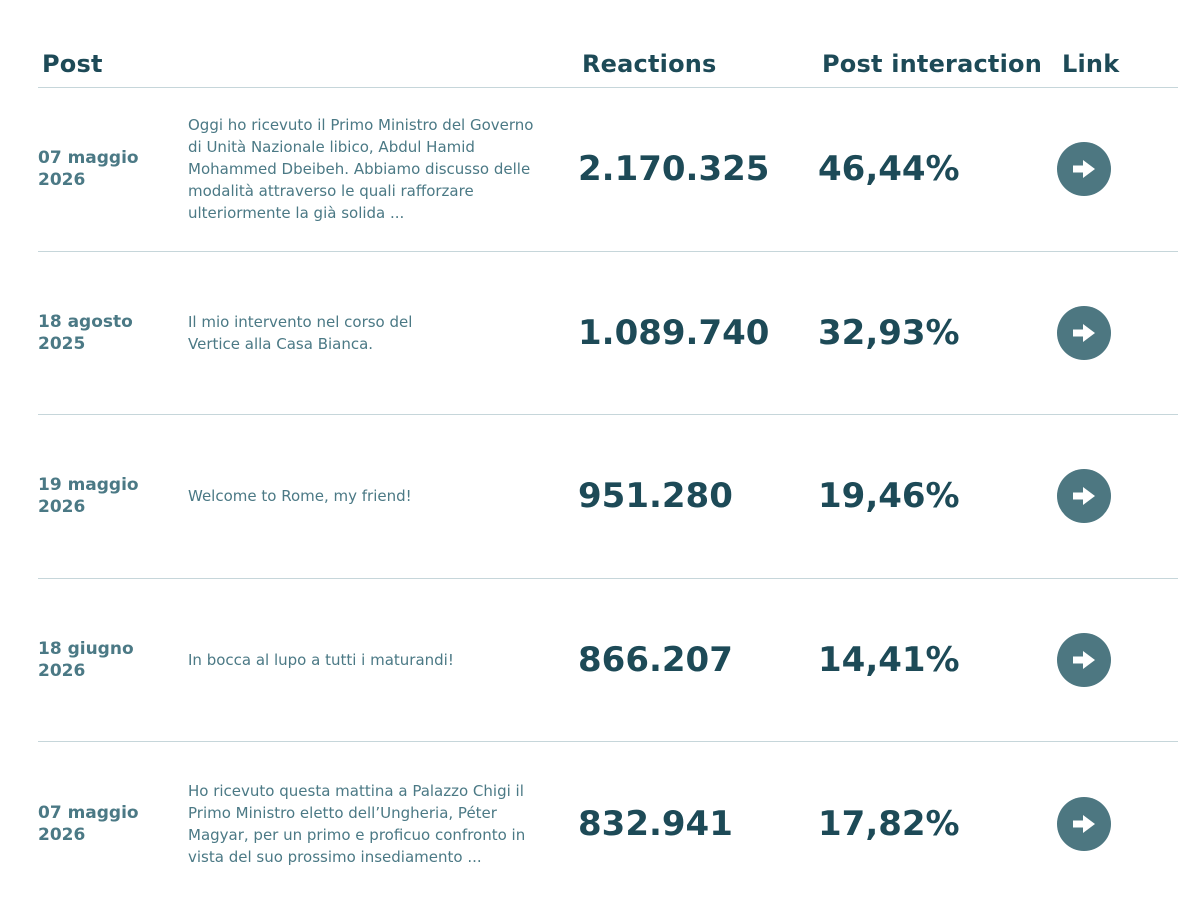 This screenshot has height=906, width=1200. What do you see at coordinates (1091, 64) in the screenshot?
I see `column-header-link: Link` at bounding box center [1091, 64].